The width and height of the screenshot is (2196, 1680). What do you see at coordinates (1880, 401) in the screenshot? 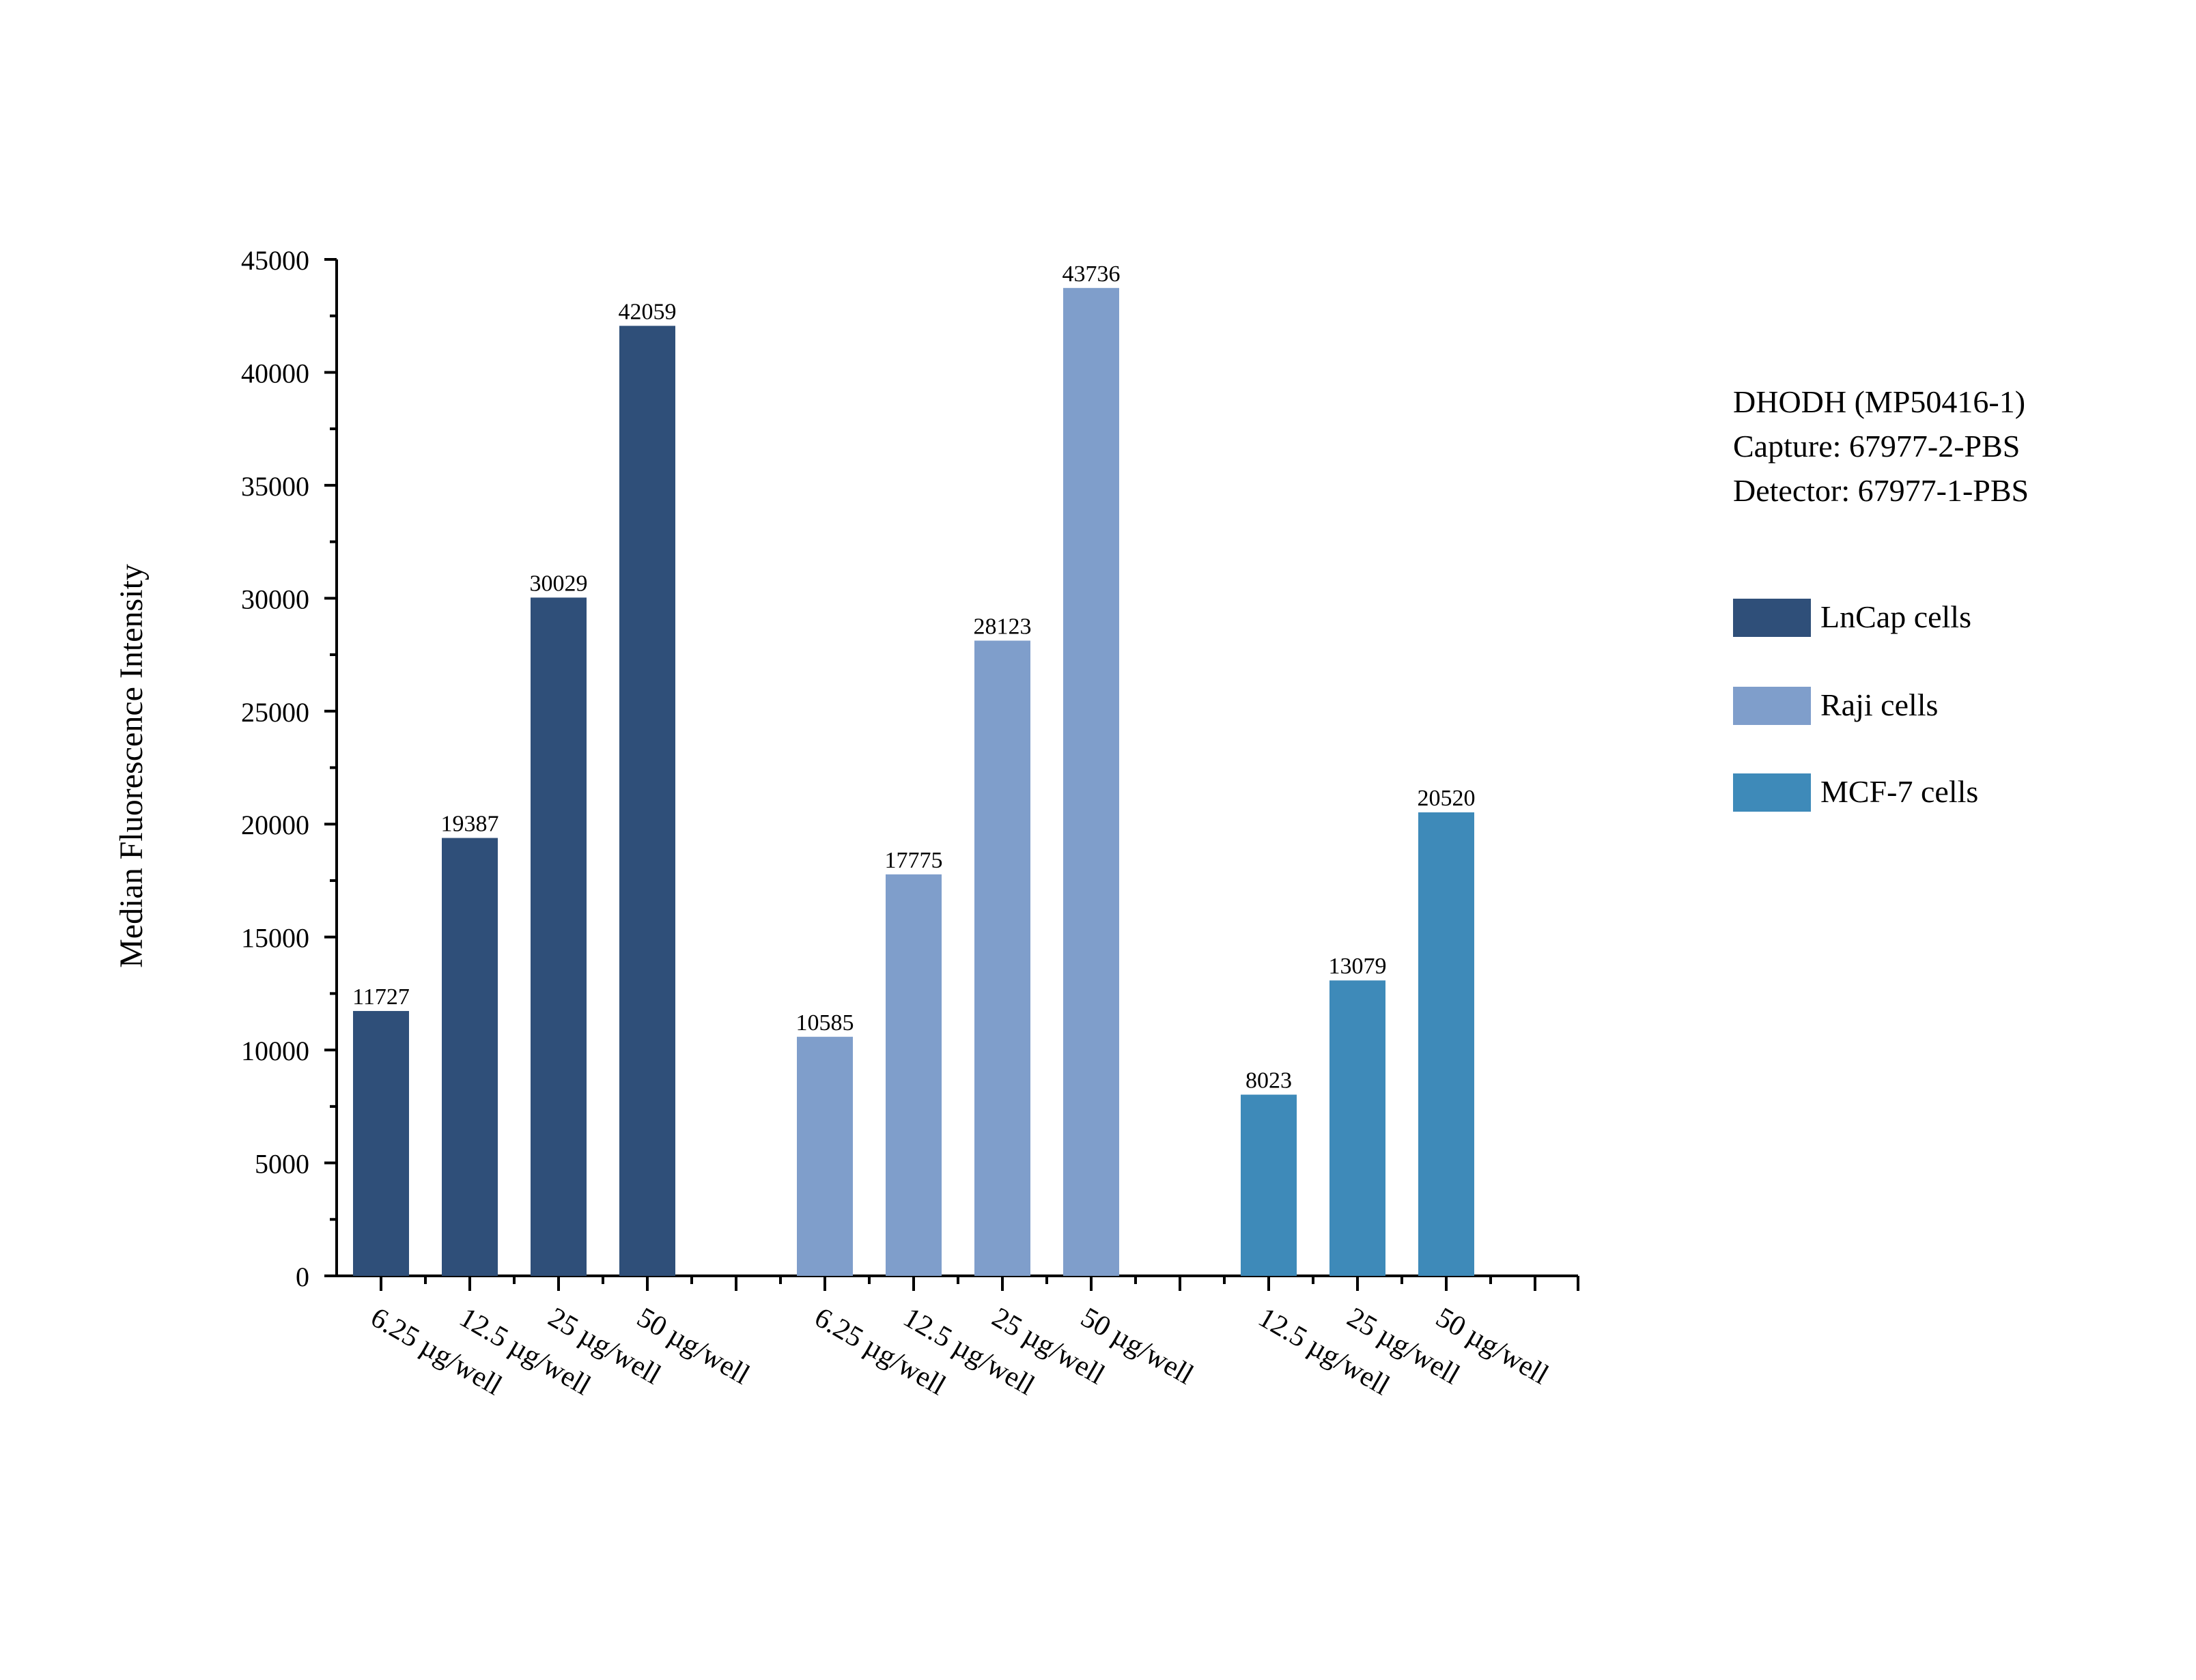
I see `annotation-line-1: DHODH (MP50416-1)` at bounding box center [1880, 401].